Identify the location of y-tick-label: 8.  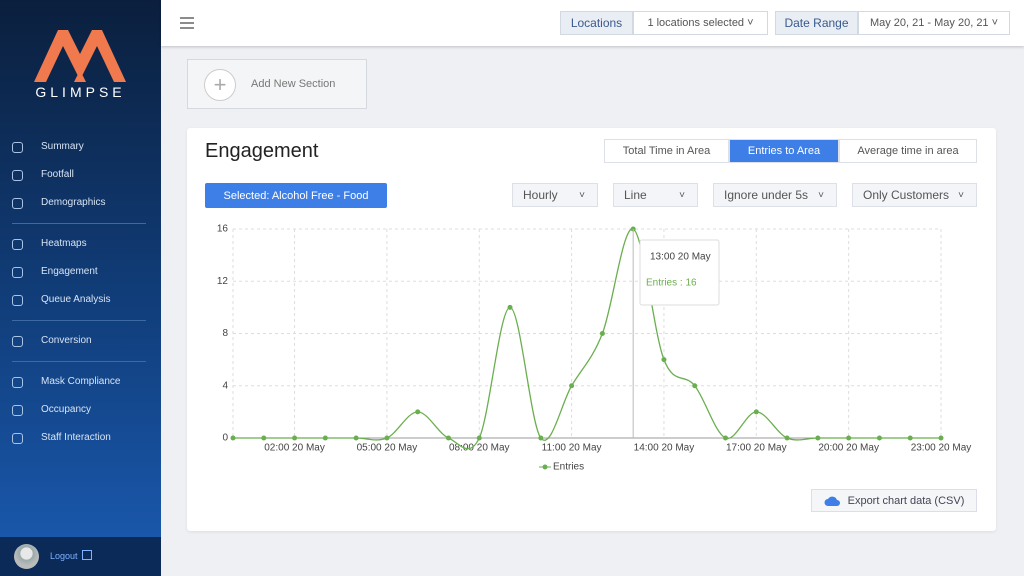
(225, 333).